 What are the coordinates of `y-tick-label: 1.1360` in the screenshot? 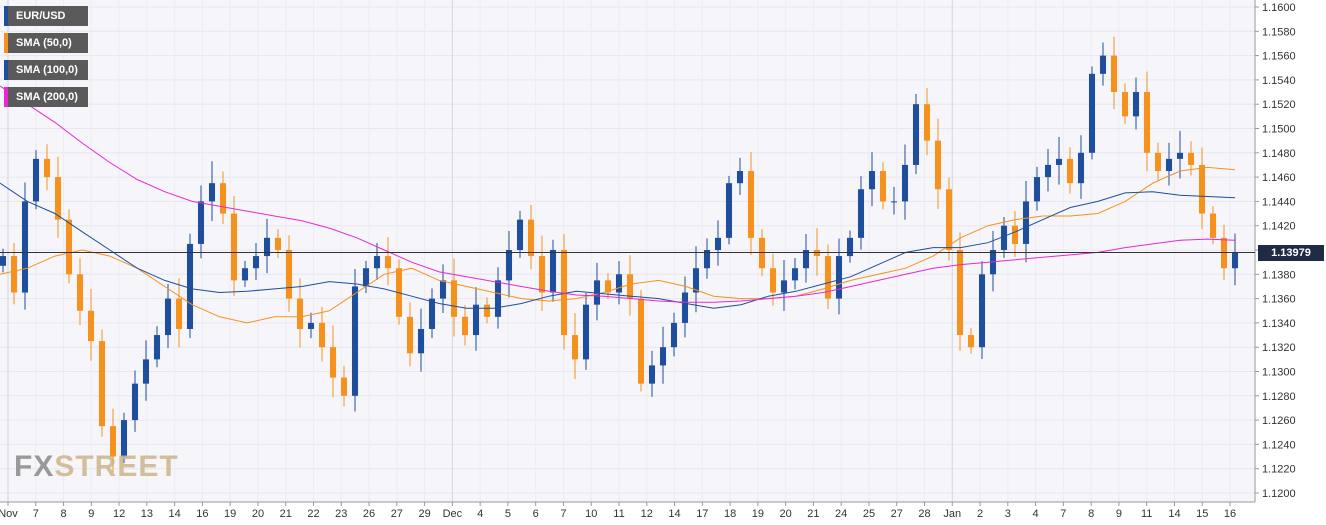 It's located at (1279, 300).